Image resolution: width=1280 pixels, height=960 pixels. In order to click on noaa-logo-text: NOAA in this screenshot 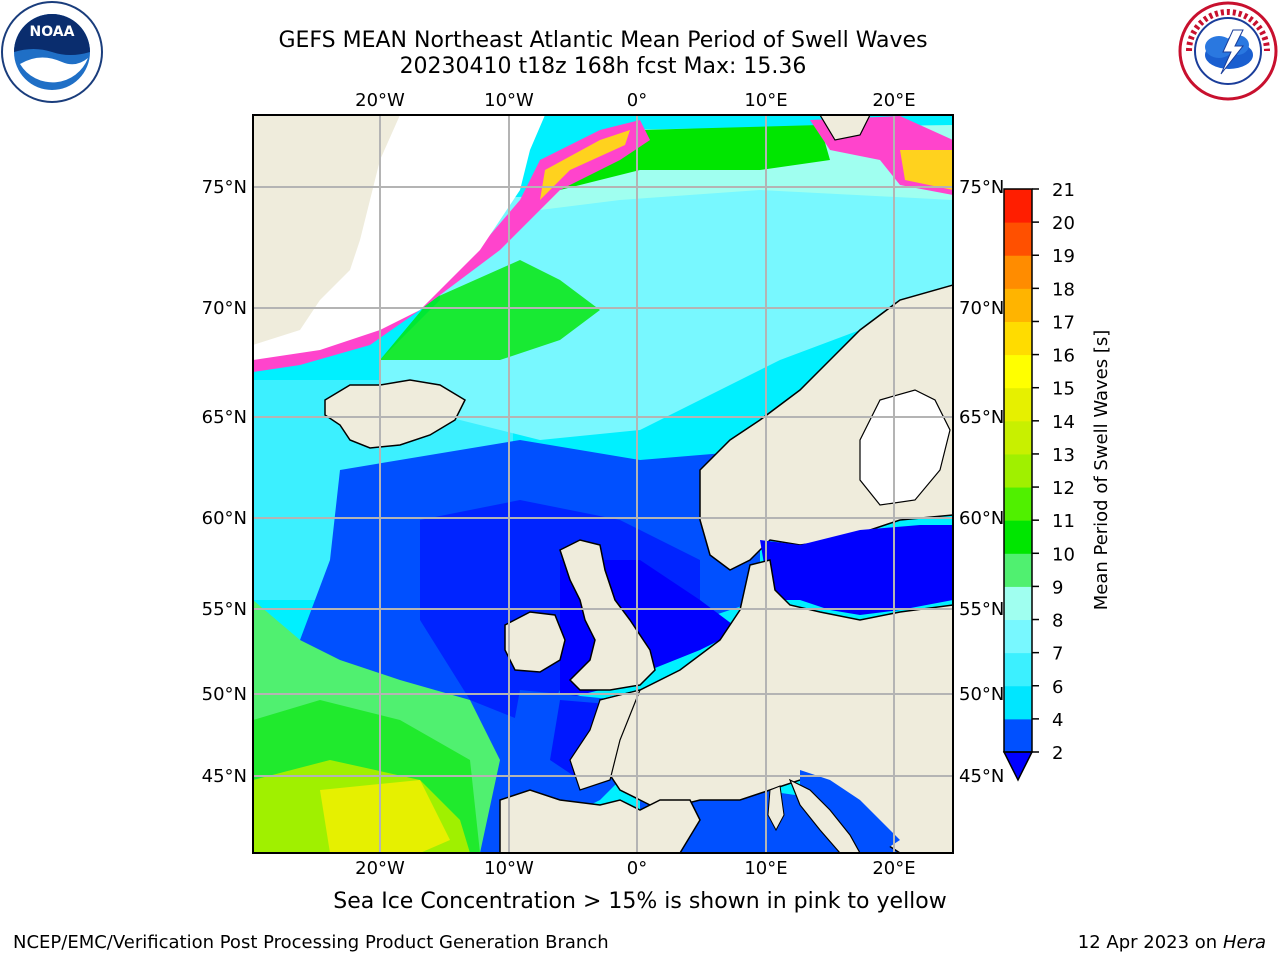, I will do `click(52, 32)`.